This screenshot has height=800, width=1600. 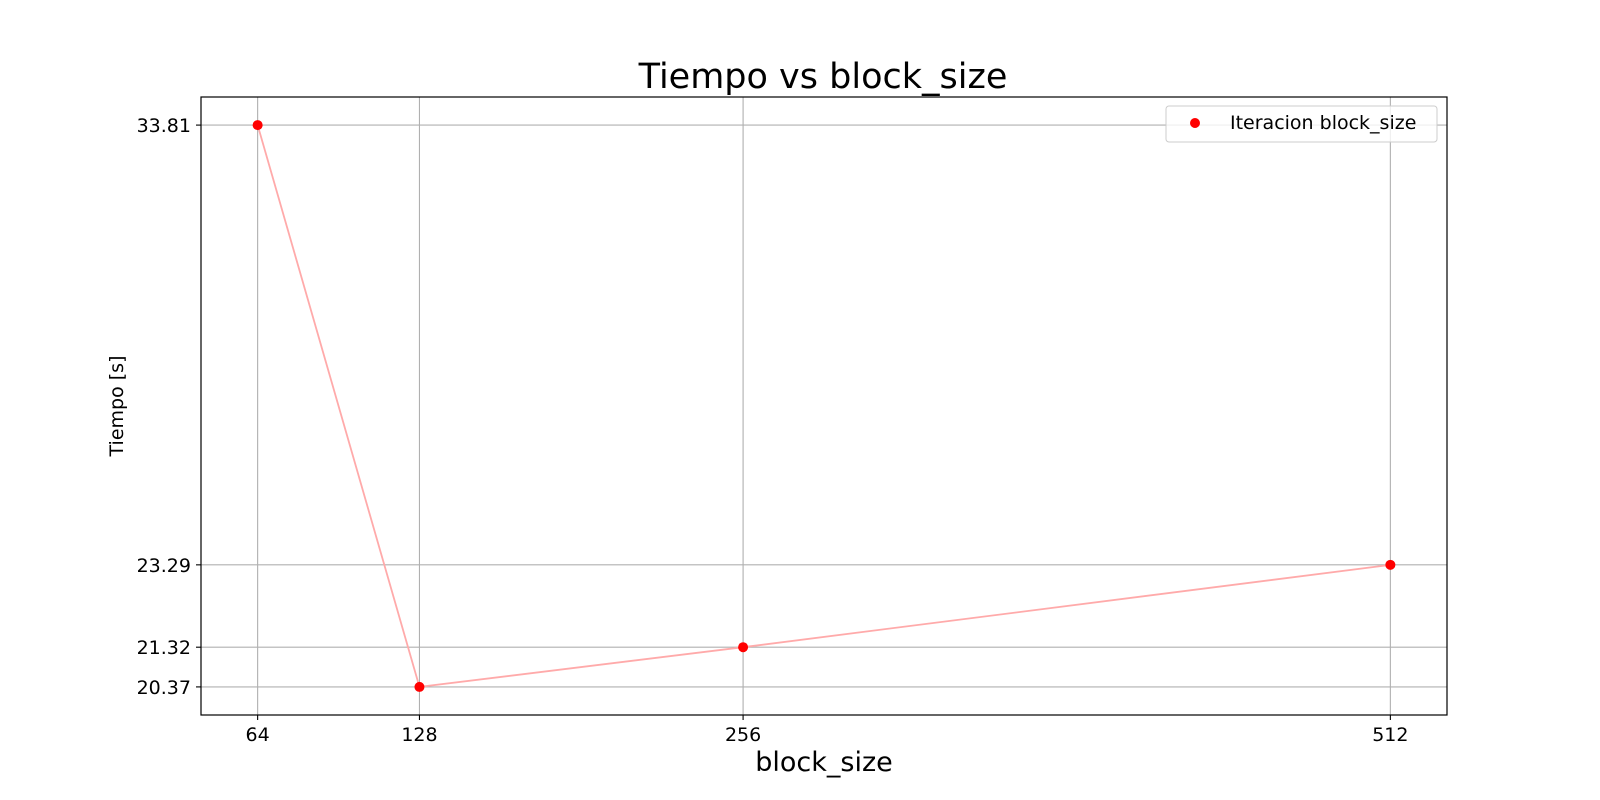 I want to click on x-axis-ticks: 64 128 256 512, so click(x=827, y=730).